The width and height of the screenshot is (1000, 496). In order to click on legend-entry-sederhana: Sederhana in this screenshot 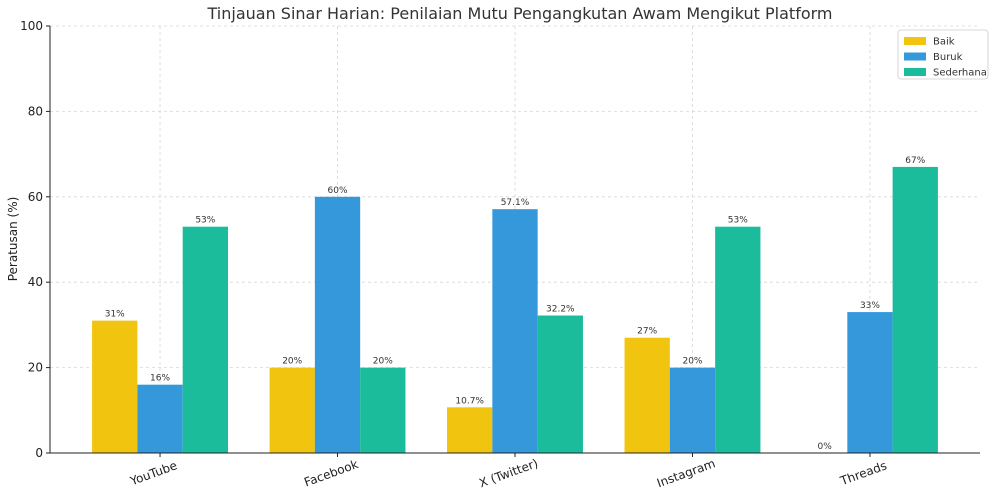, I will do `click(960, 73)`.